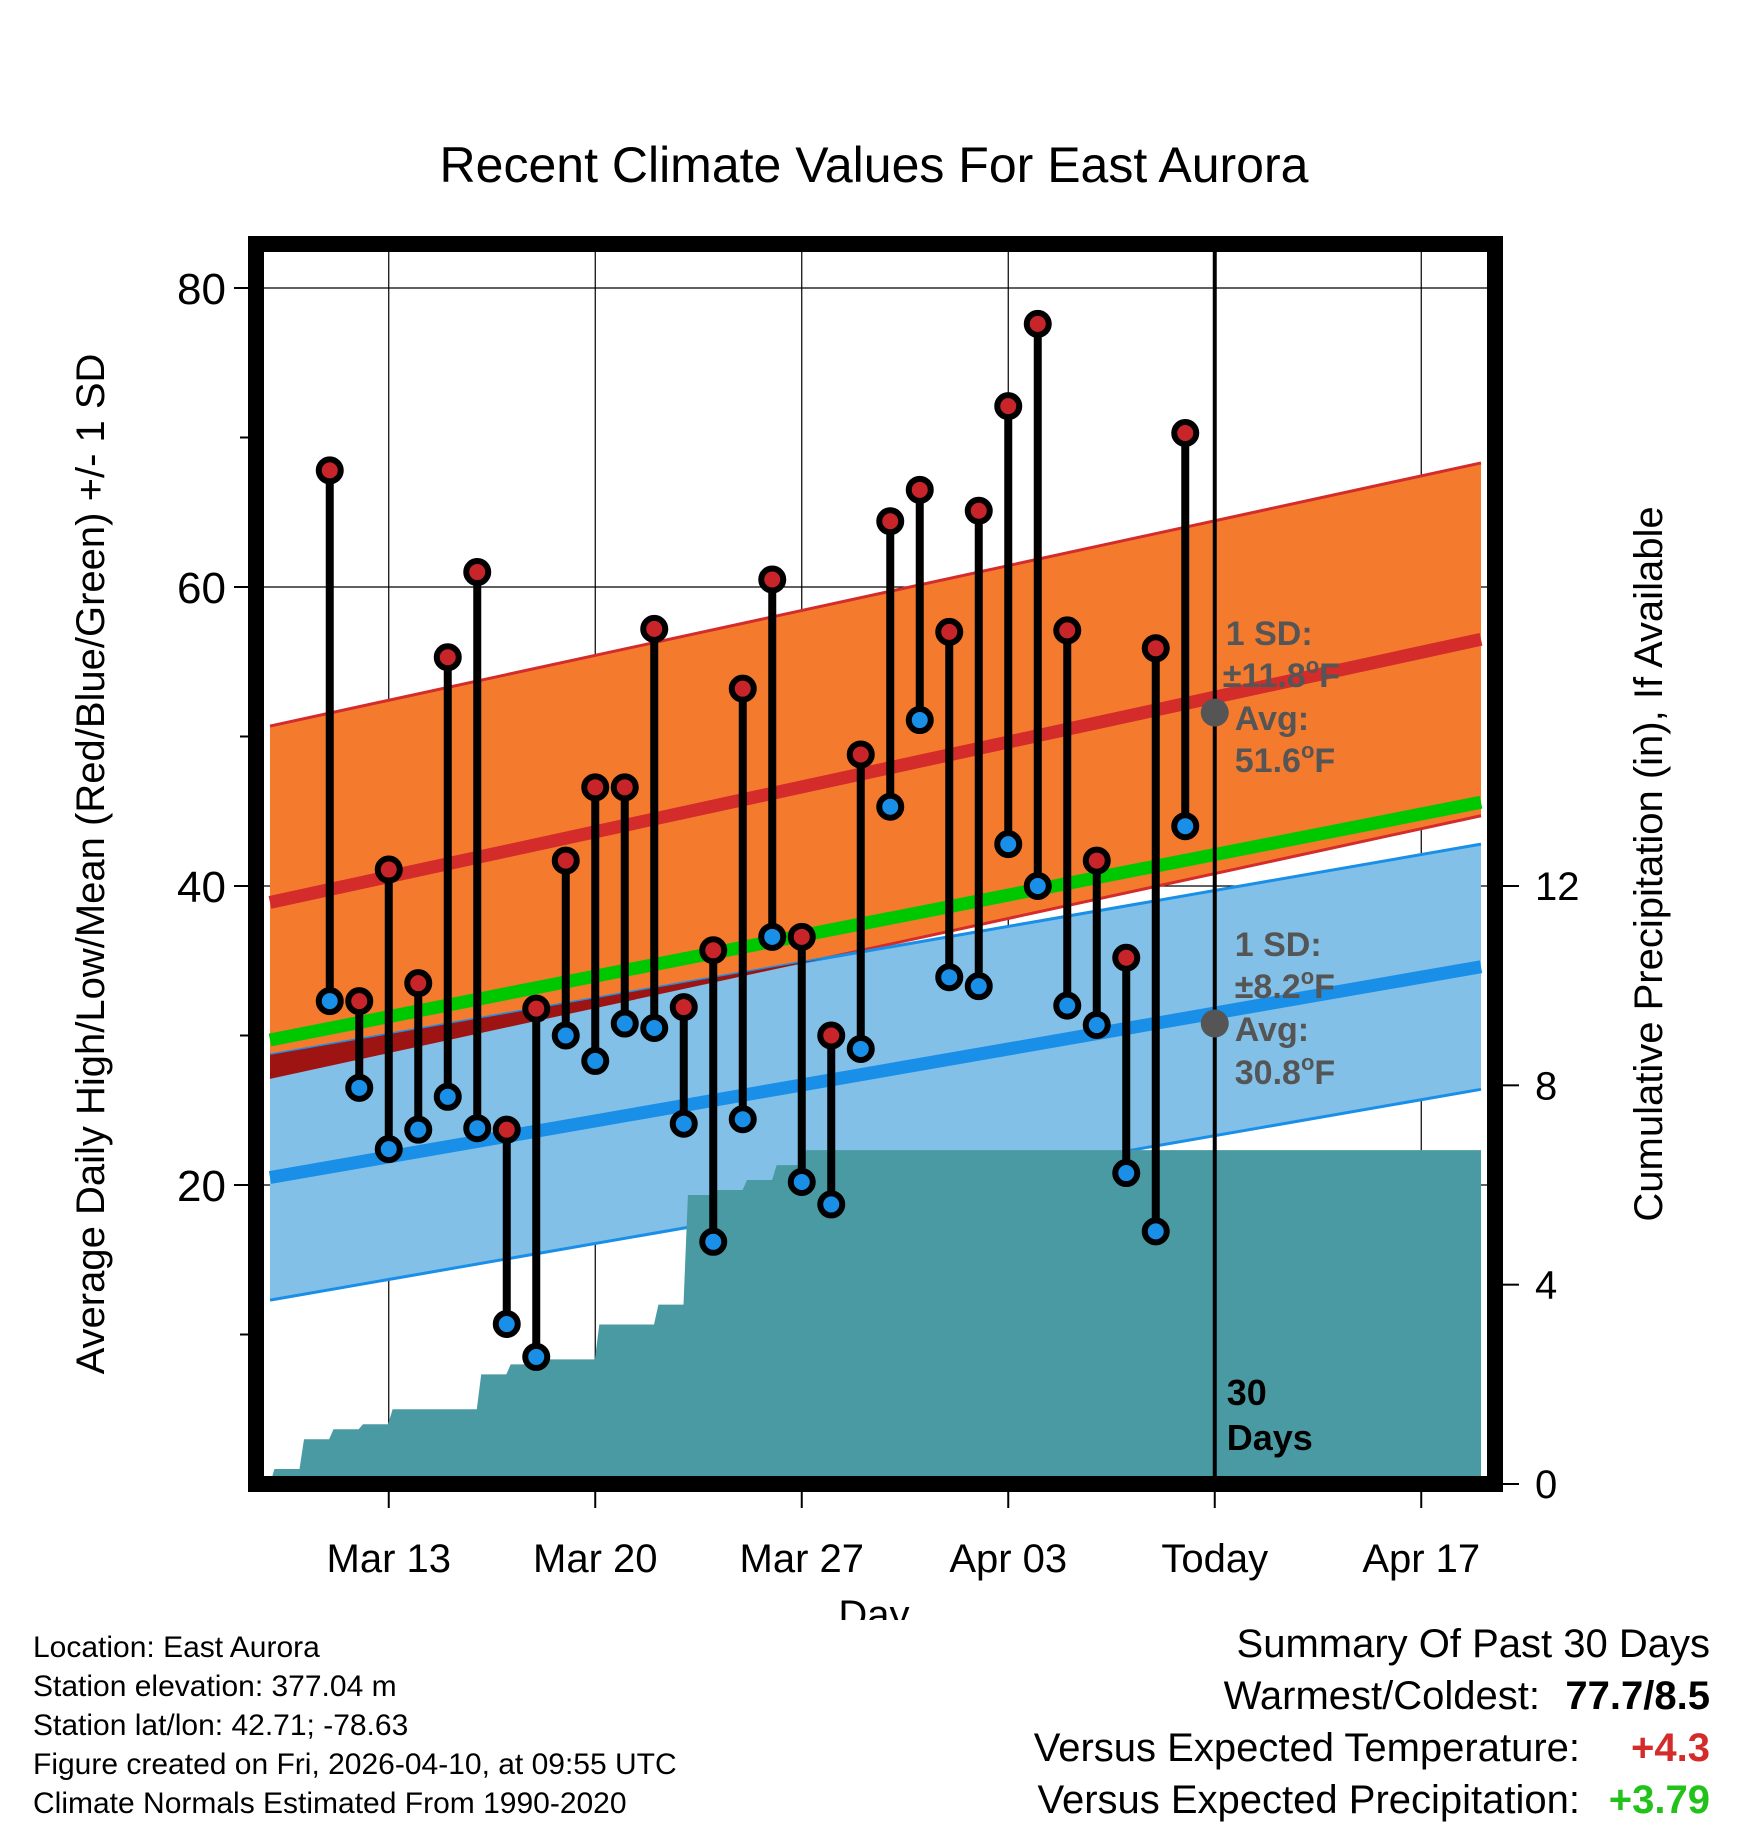 Image resolution: width=1748 pixels, height=1830 pixels. What do you see at coordinates (389, 1559) in the screenshot?
I see `x-tick-label: Mar 13` at bounding box center [389, 1559].